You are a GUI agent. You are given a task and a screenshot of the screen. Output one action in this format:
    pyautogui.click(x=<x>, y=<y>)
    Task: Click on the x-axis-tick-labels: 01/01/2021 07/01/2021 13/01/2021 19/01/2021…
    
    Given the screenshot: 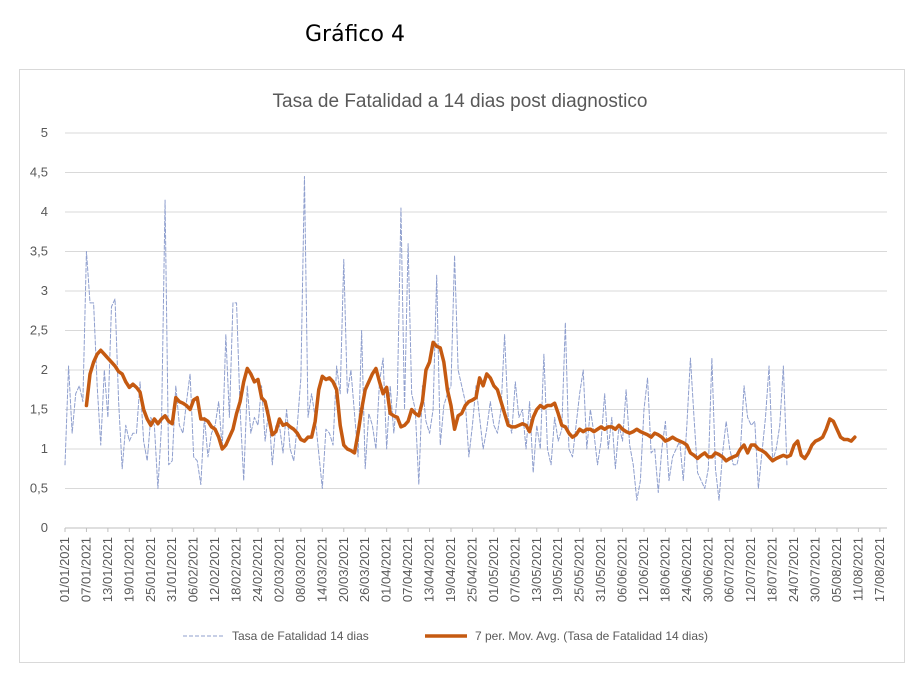 What is the action you would take?
    pyautogui.click(x=472, y=565)
    